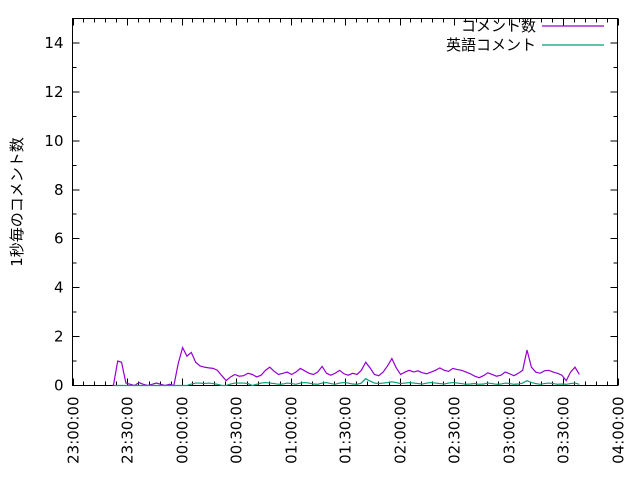 The width and height of the screenshot is (640, 480). I want to click on x-tick-label: 01:30:00, so click(346, 430).